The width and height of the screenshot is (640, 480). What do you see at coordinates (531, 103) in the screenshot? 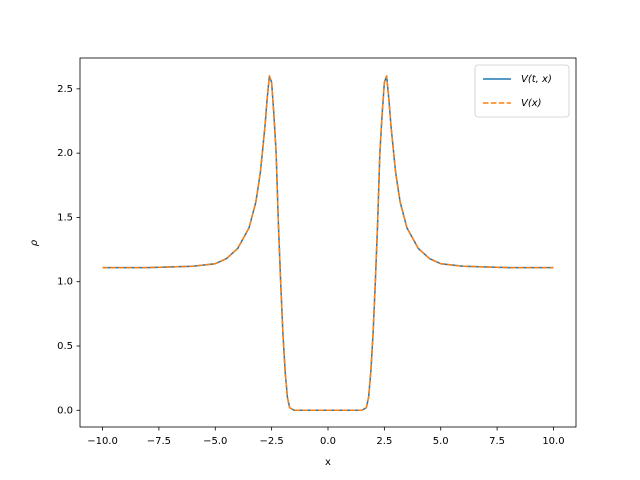
I see `legend-label: V(x)` at bounding box center [531, 103].